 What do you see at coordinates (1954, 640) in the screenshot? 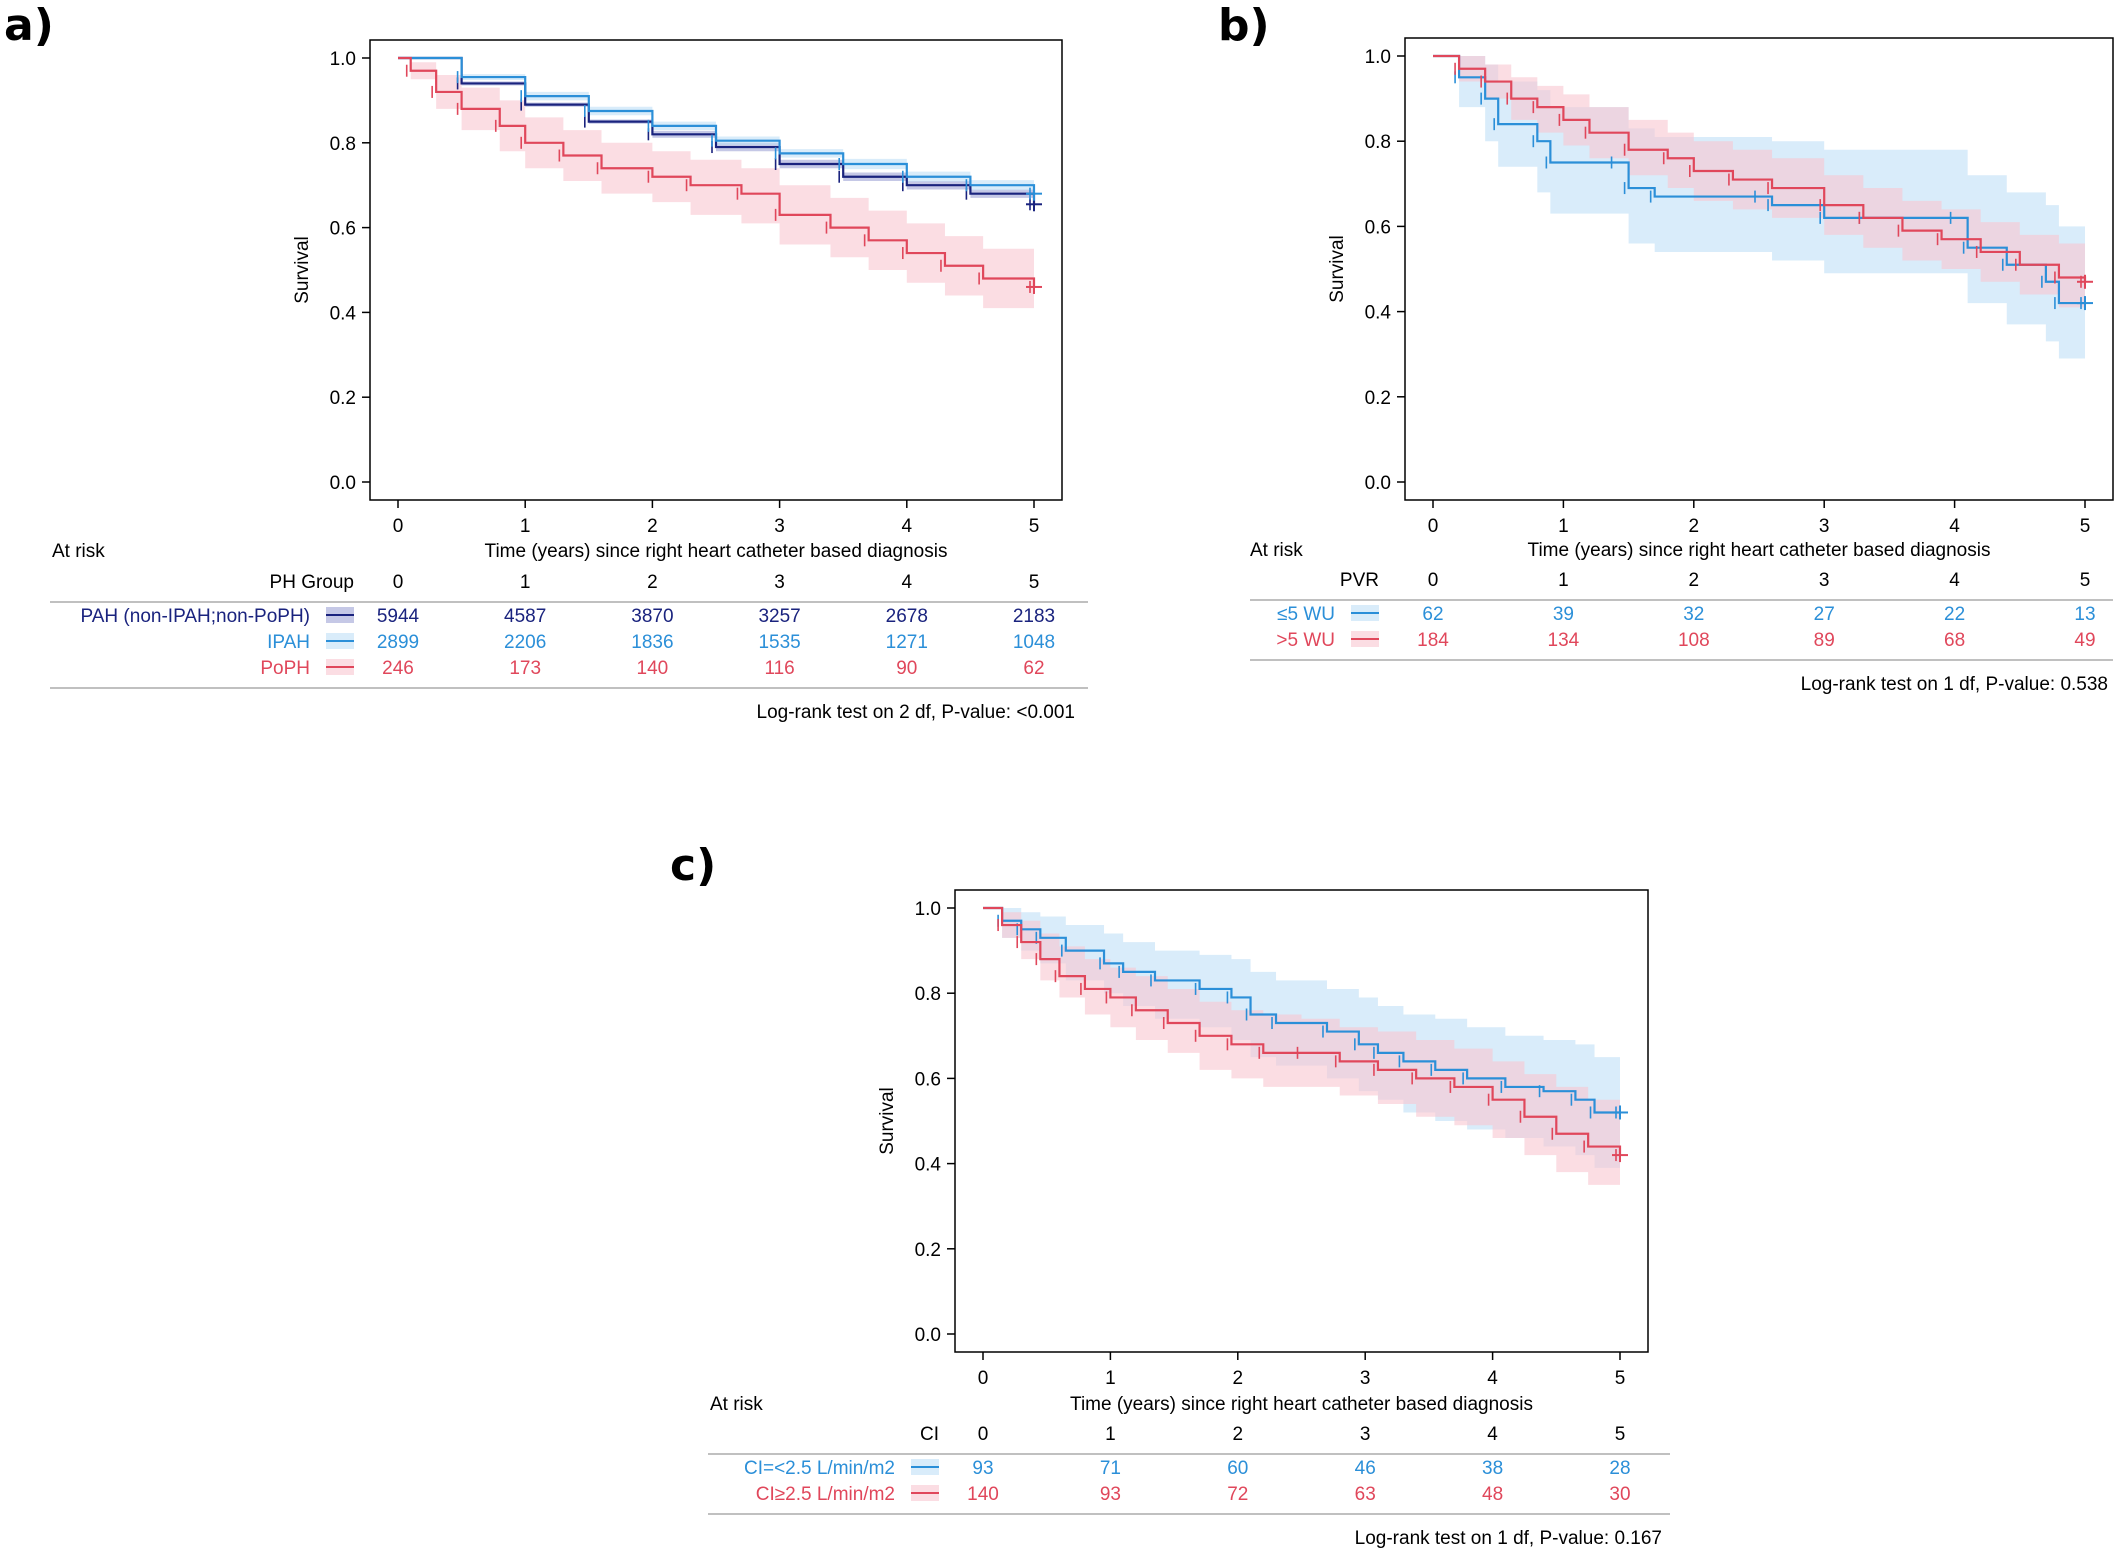
I see `at-risk-count: 68` at bounding box center [1954, 640].